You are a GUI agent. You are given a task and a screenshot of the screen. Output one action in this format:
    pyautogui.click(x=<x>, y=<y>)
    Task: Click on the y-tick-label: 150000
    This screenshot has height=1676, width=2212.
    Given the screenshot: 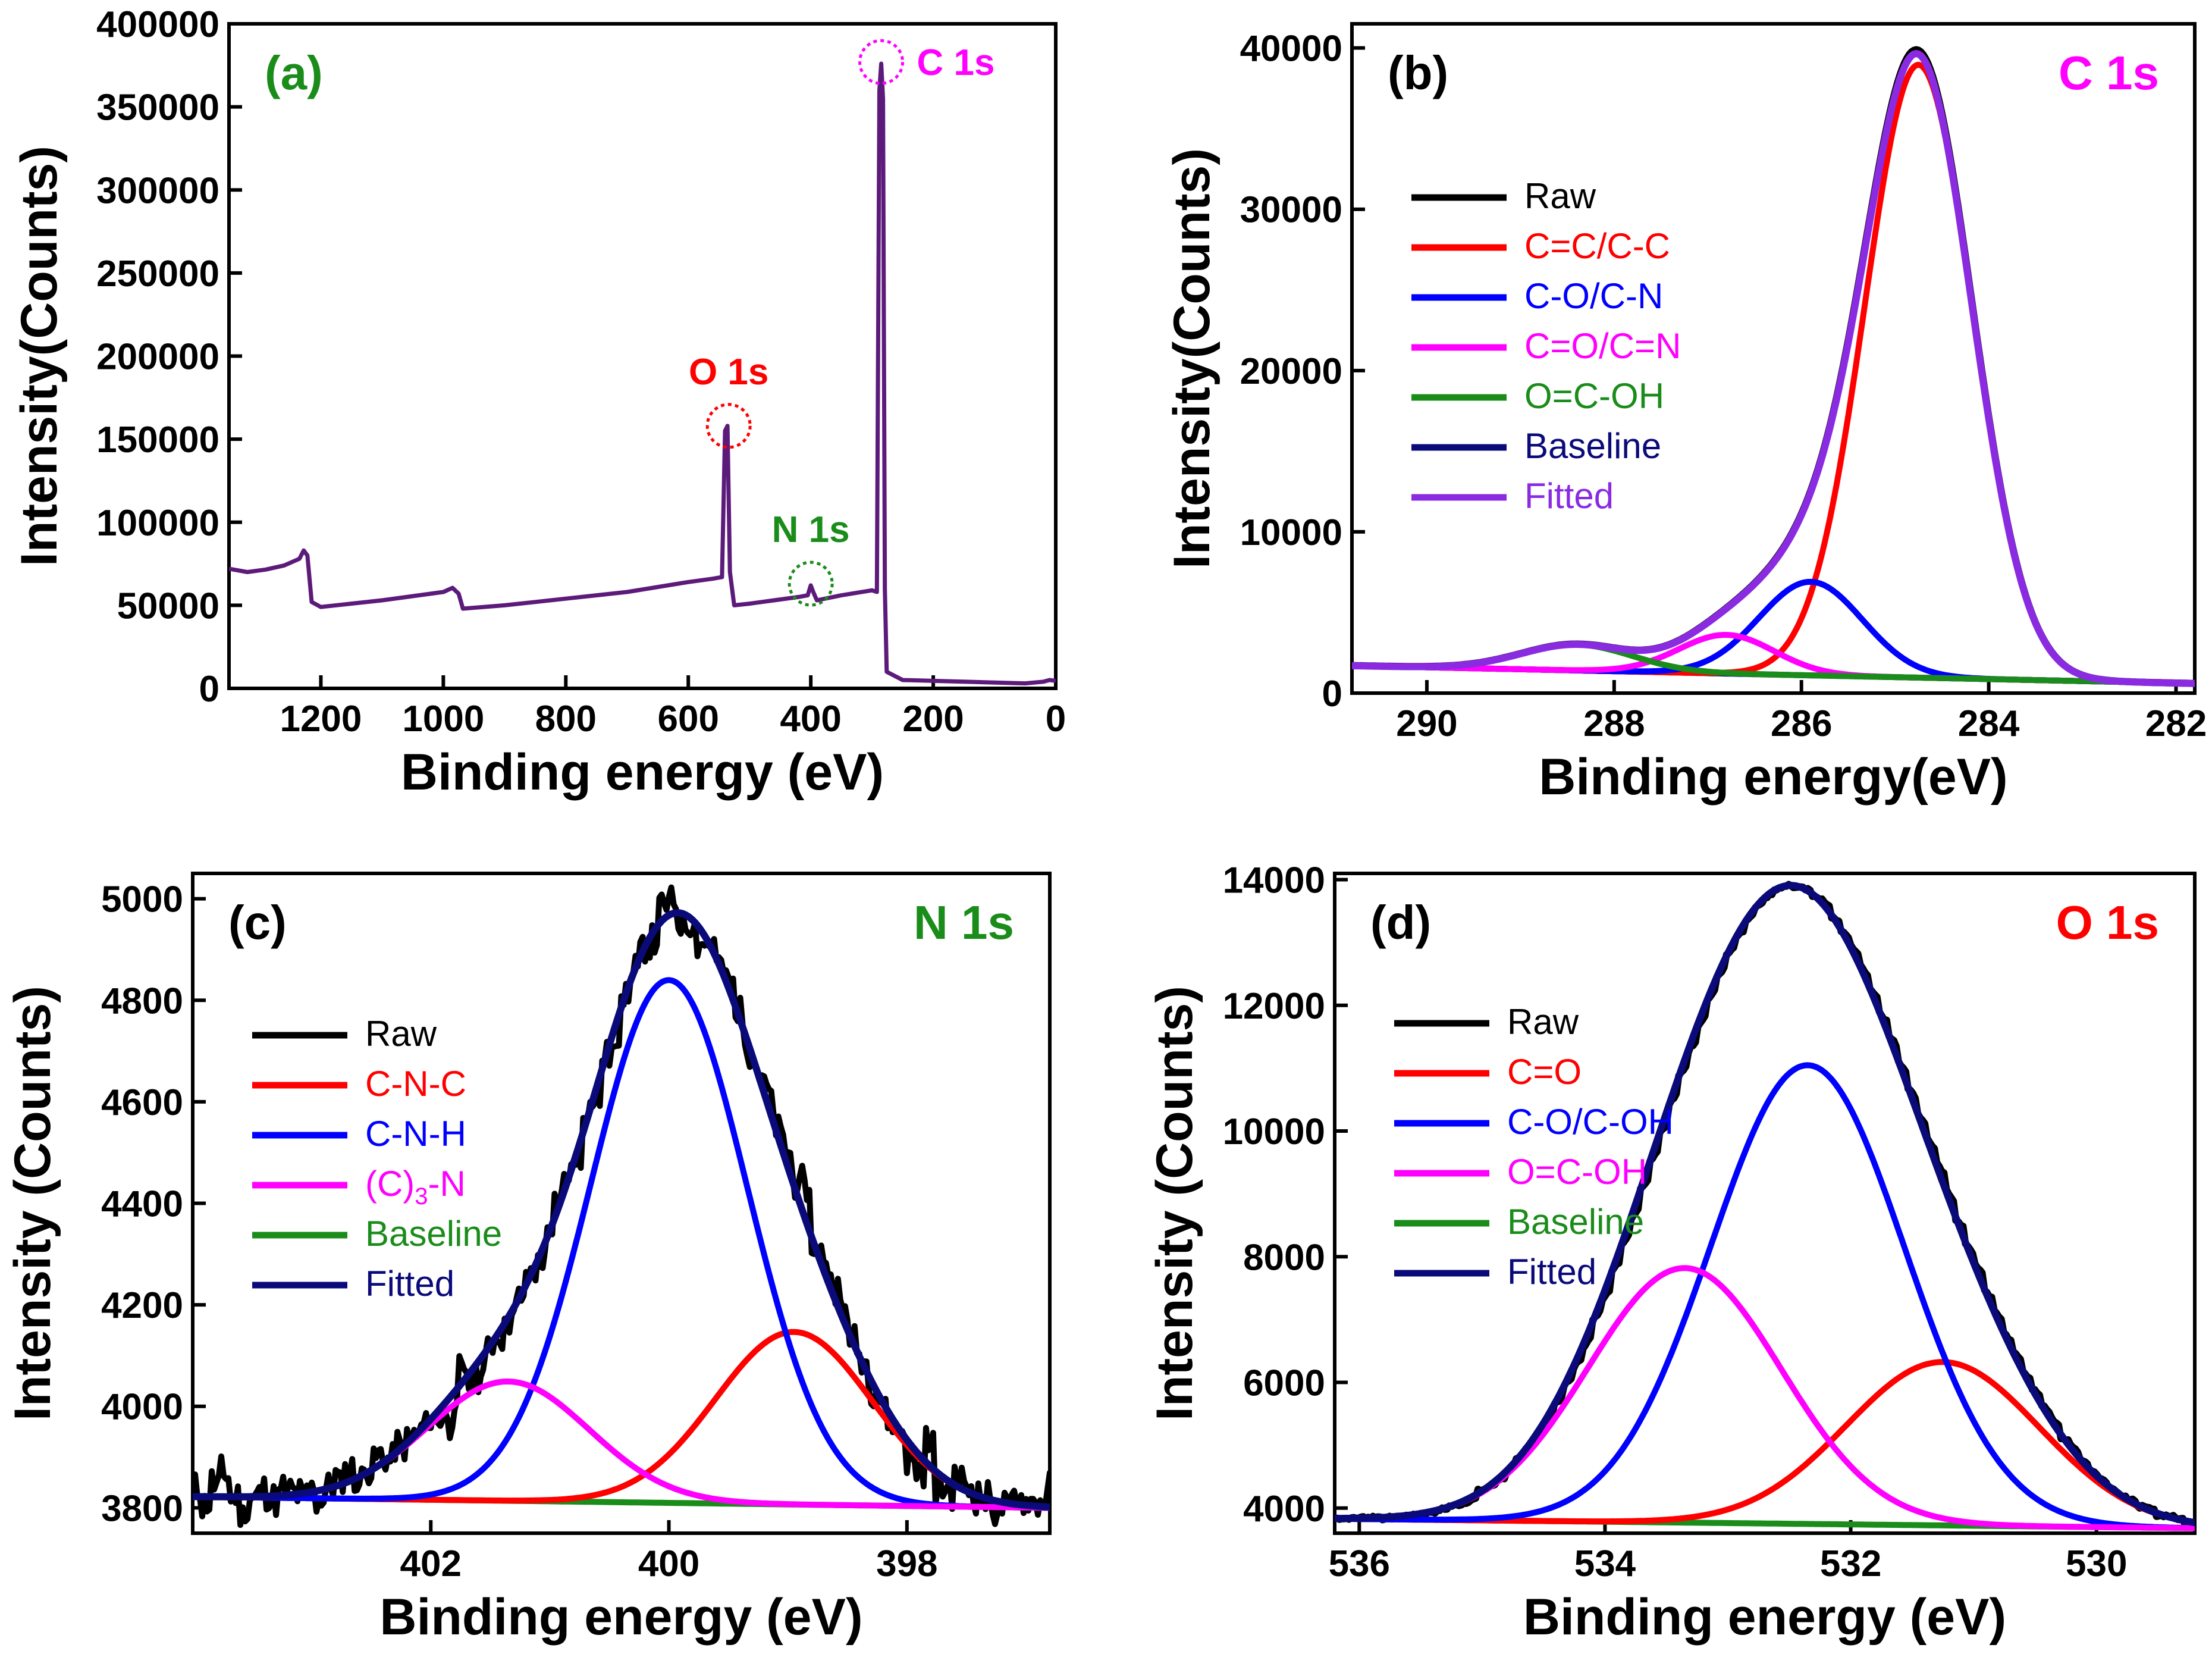 What is the action you would take?
    pyautogui.click(x=157, y=439)
    